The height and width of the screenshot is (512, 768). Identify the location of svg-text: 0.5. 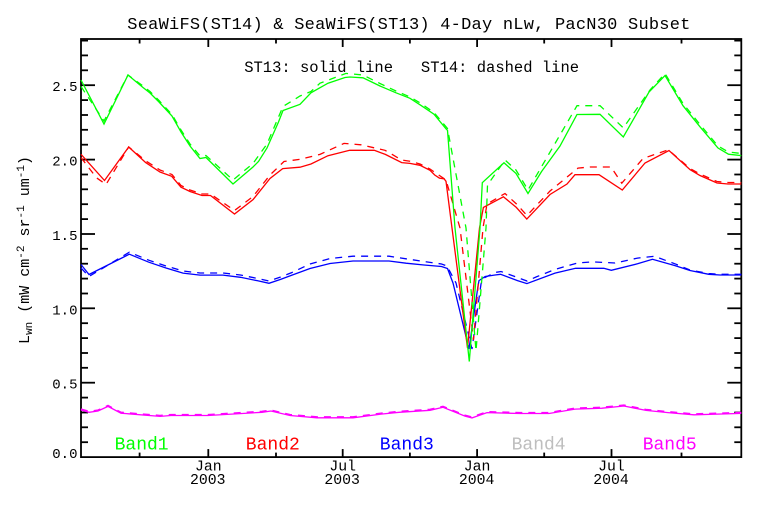
(64, 386).